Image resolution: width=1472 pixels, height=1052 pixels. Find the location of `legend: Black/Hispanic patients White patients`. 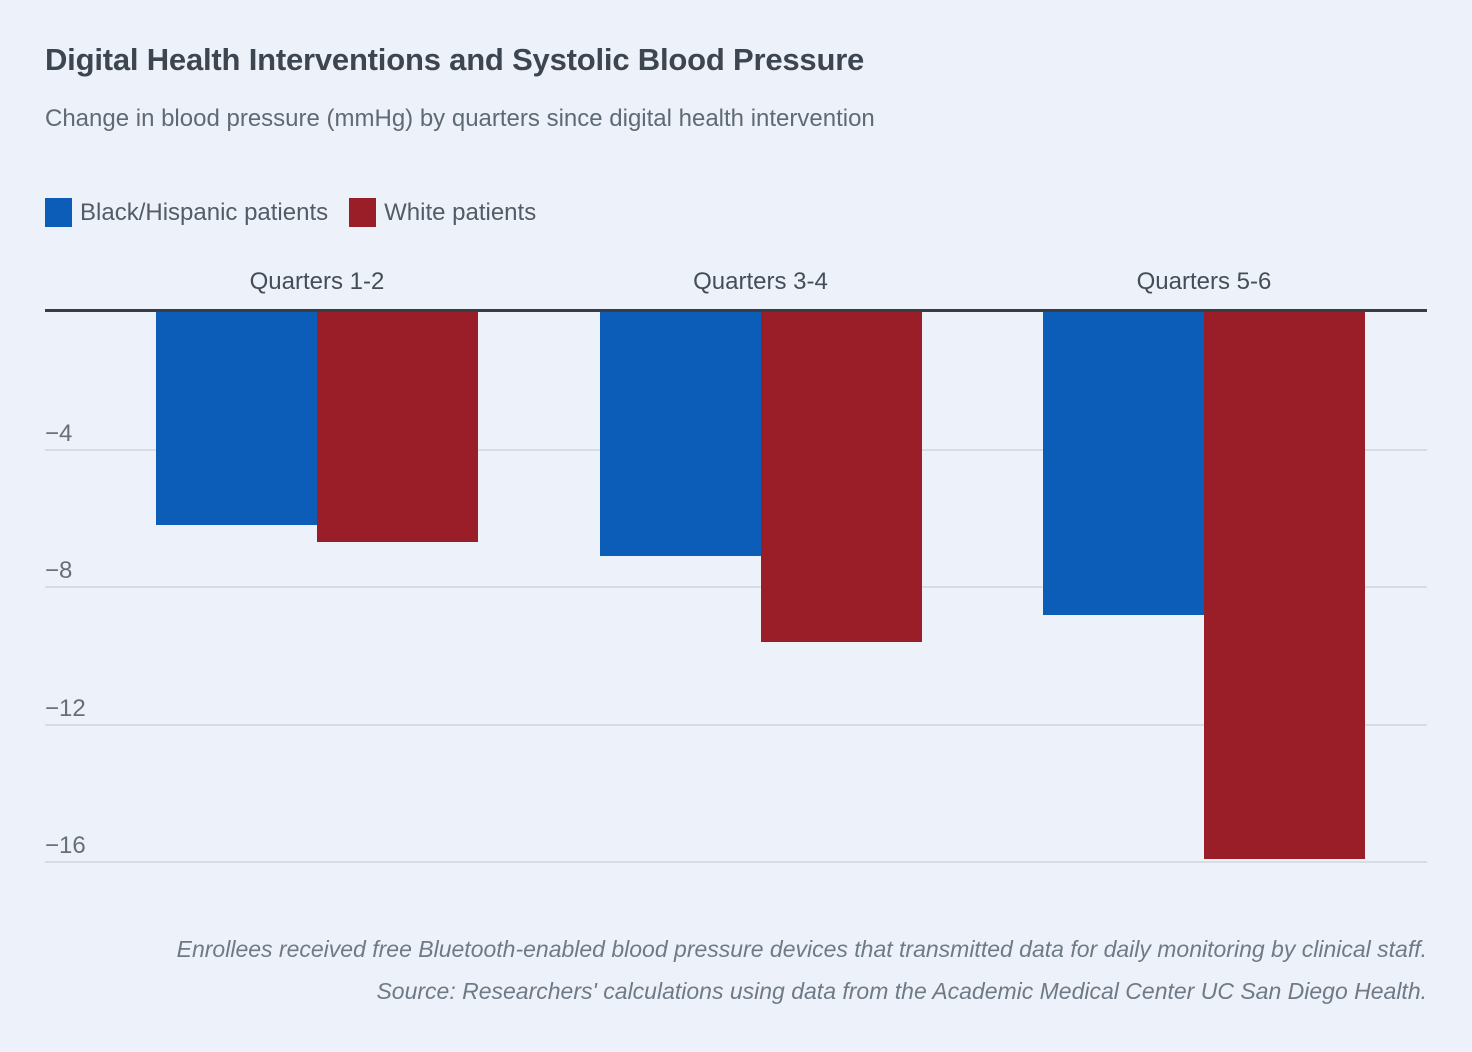

legend: Black/Hispanic patients White patients is located at coordinates (290, 212).